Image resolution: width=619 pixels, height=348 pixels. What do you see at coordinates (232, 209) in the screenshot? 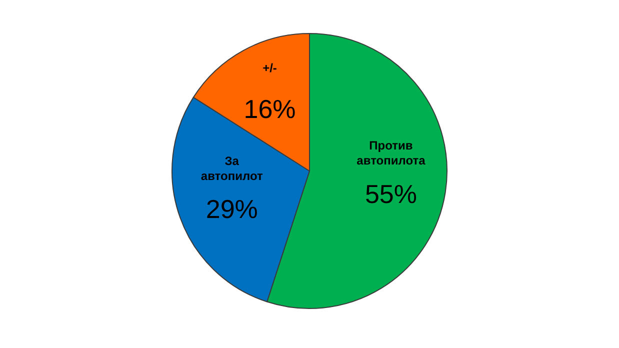
I see `data-label: 29%` at bounding box center [232, 209].